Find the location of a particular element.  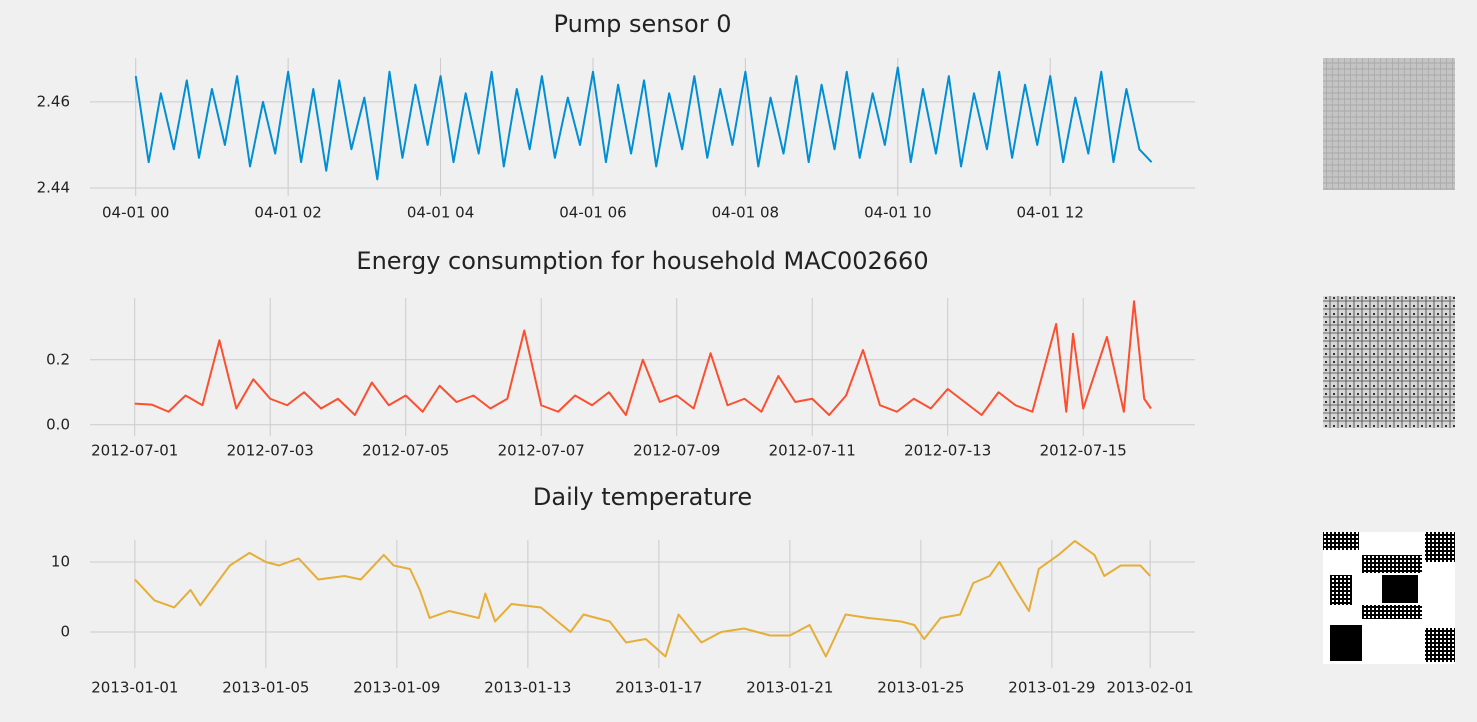

chart-title: Daily temperature is located at coordinates (642, 497).